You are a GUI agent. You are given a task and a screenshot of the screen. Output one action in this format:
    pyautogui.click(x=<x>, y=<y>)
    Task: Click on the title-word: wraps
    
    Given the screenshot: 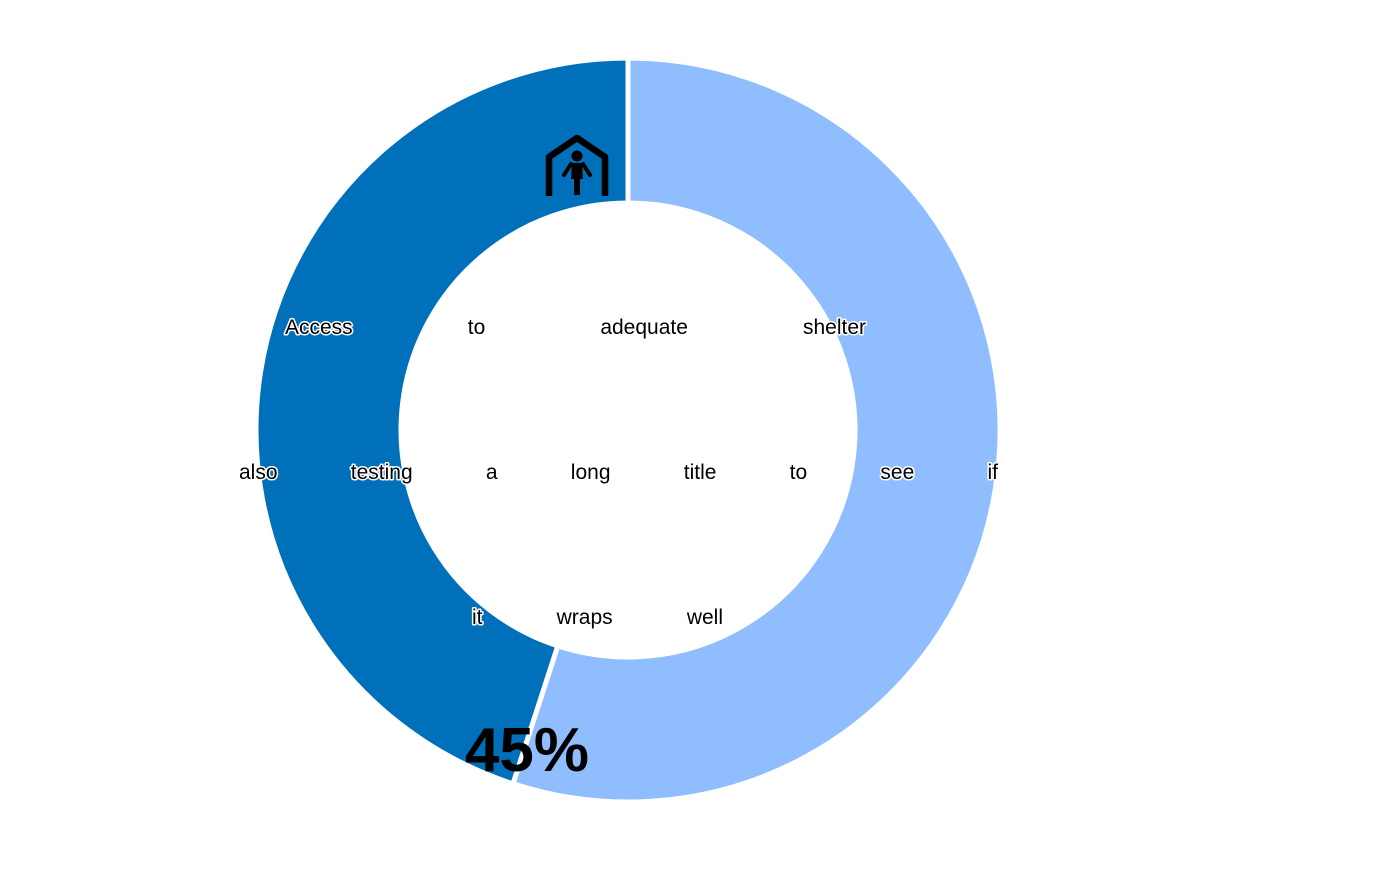 What is the action you would take?
    pyautogui.click(x=584, y=617)
    